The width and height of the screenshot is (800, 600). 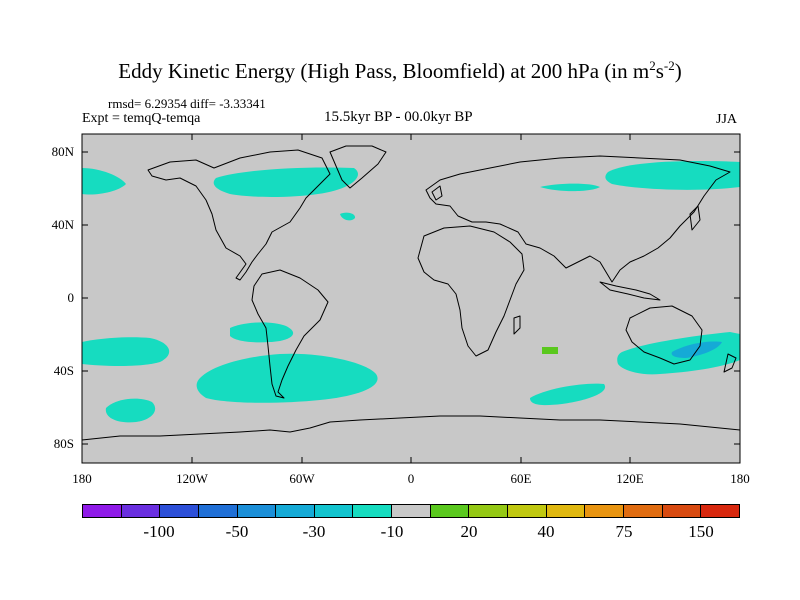 What do you see at coordinates (695, 218) in the screenshot?
I see `coast-japan` at bounding box center [695, 218].